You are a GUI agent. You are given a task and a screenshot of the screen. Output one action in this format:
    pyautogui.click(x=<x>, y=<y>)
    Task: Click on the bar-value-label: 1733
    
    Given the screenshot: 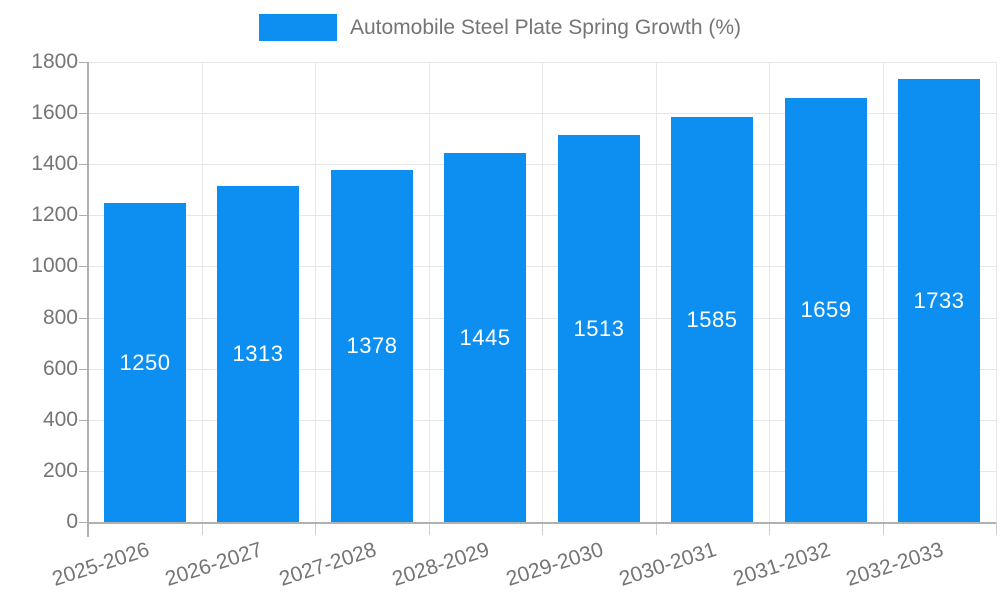 What is the action you would take?
    pyautogui.click(x=939, y=300)
    